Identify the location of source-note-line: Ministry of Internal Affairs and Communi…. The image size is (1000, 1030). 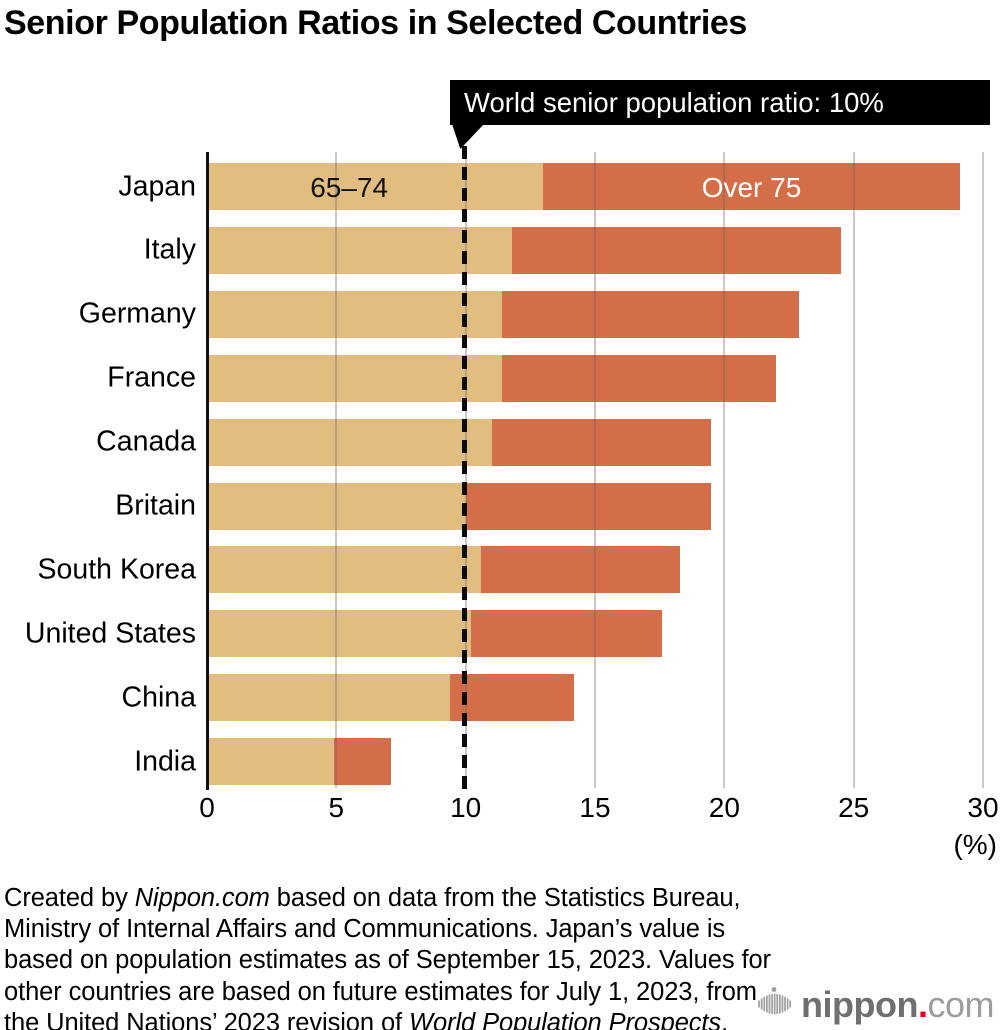
(365, 929).